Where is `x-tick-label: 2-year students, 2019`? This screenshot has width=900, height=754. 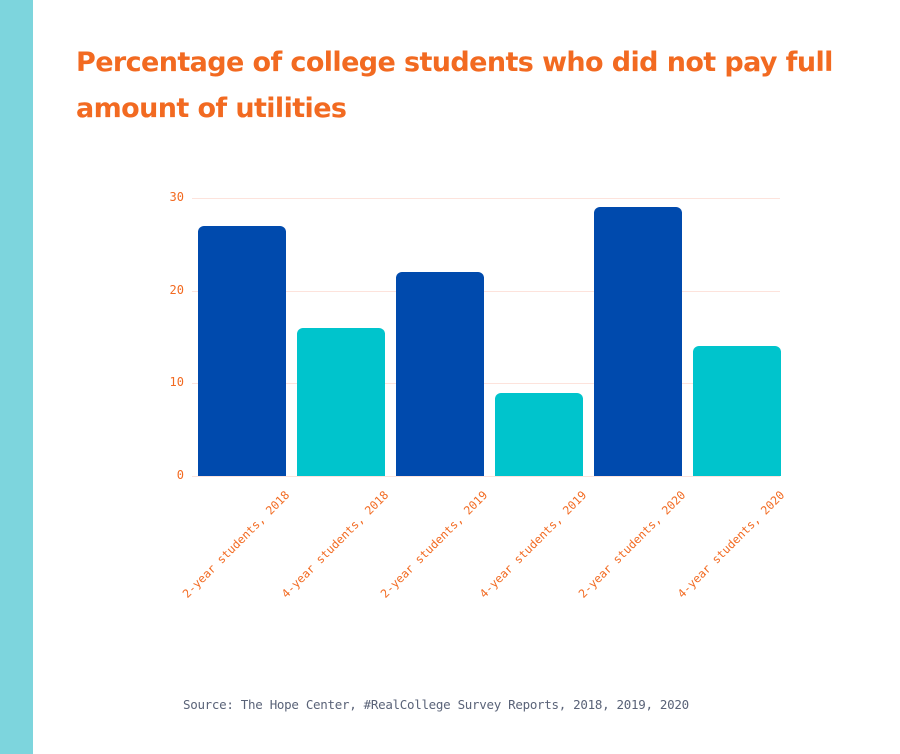
x-tick-label: 2-year students, 2019 is located at coordinates (434, 544).